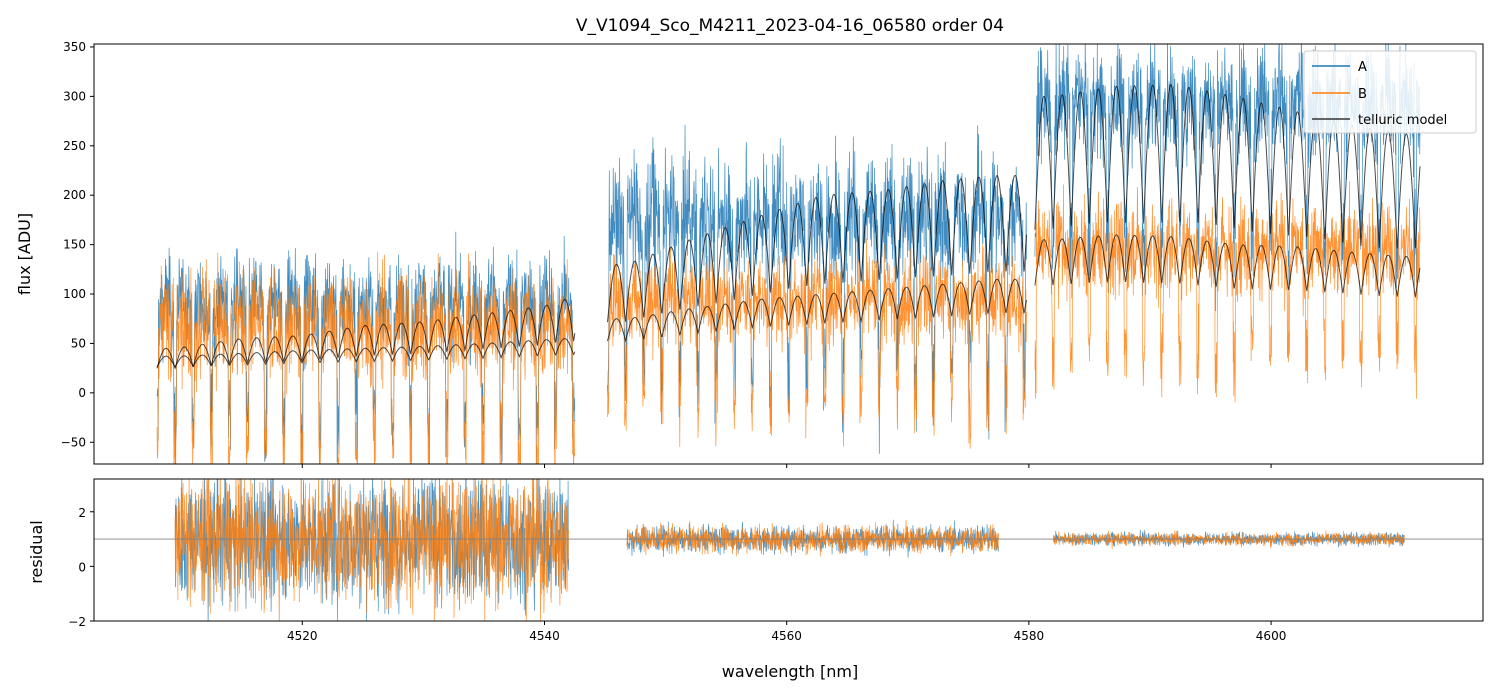  I want to click on flux-y-tick-label: 250, so click(74, 146).